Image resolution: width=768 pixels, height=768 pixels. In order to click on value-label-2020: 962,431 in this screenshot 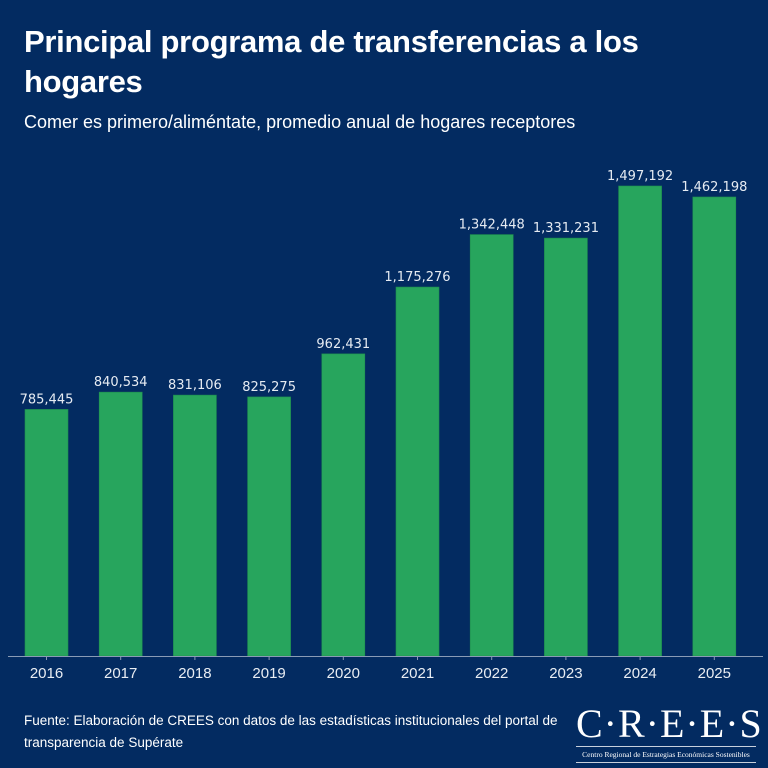, I will do `click(343, 344)`.